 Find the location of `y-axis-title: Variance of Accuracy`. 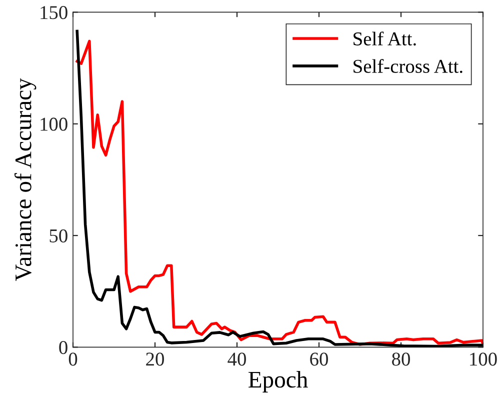

y-axis-title: Variance of Accuracy is located at coordinates (25, 180).